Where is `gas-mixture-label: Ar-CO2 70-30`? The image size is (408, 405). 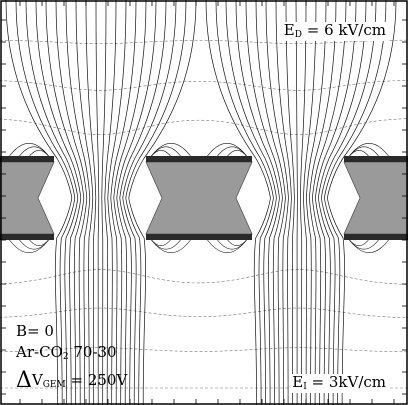 gas-mixture-label: Ar-CO2 70-30 is located at coordinates (66, 352).